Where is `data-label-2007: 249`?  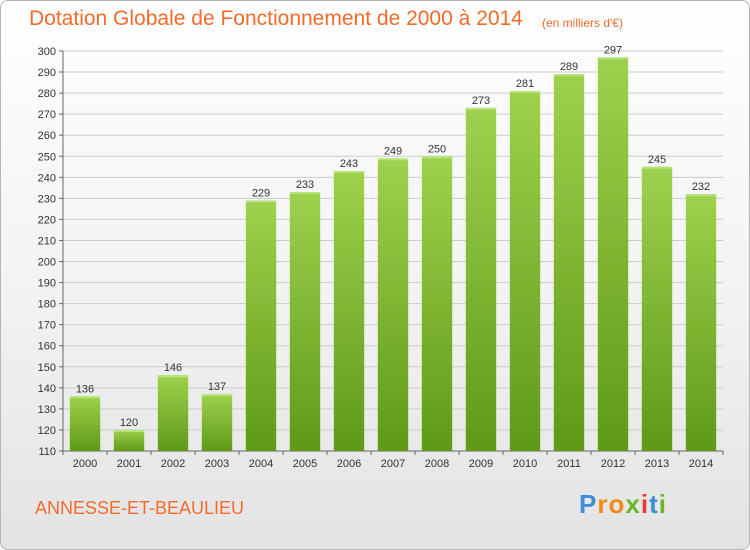 data-label-2007: 249 is located at coordinates (393, 151).